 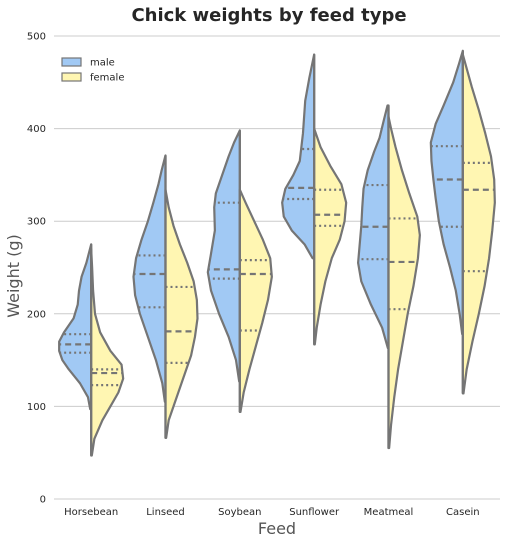 What do you see at coordinates (36, 314) in the screenshot?
I see `y-tick-label-200: 200` at bounding box center [36, 314].